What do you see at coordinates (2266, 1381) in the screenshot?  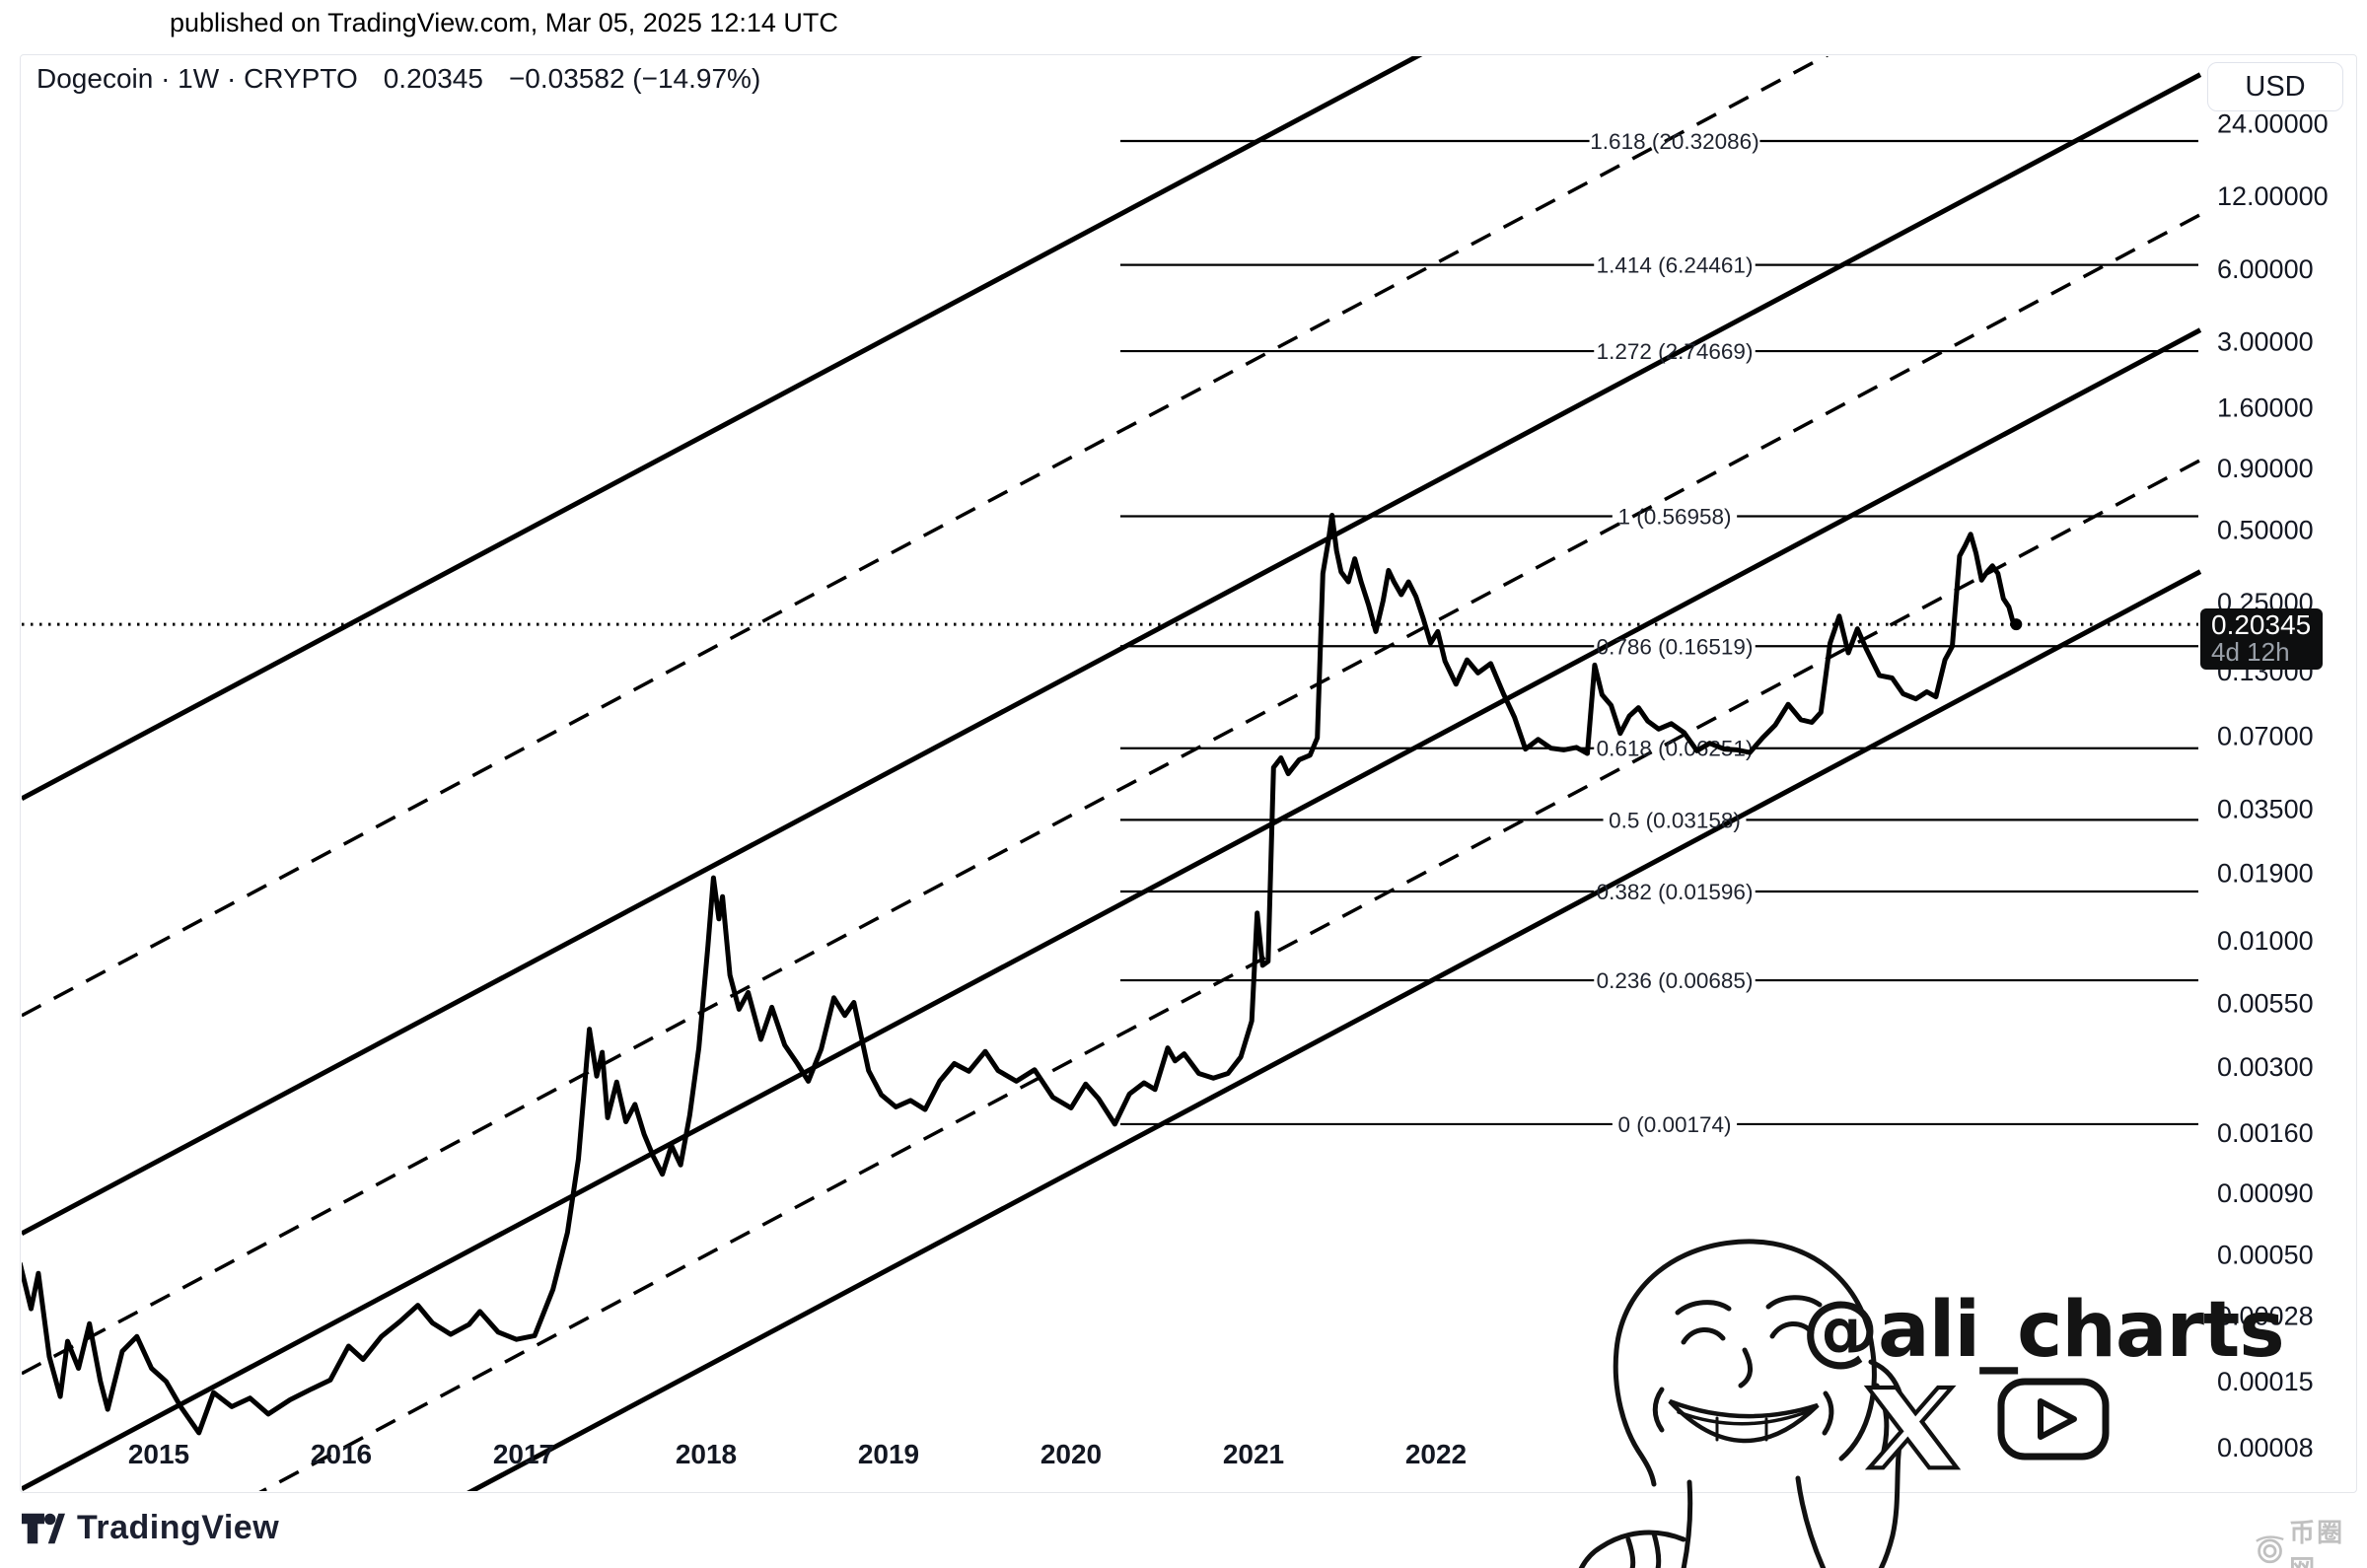 I see `price-axis-tick-label: 0.00015` at bounding box center [2266, 1381].